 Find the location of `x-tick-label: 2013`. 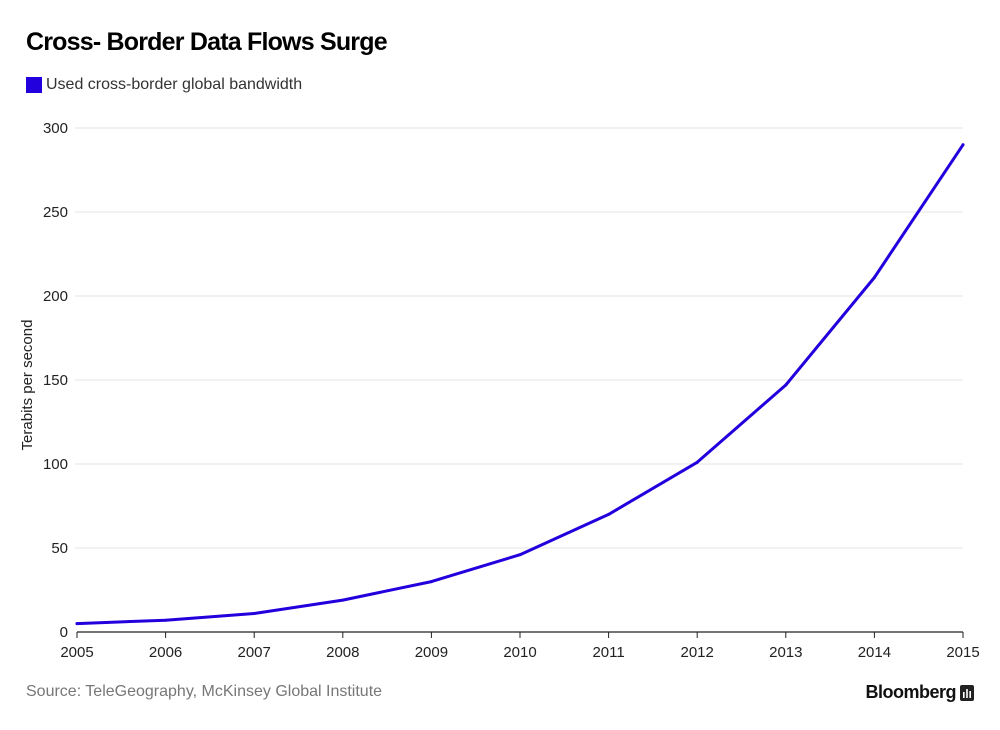

x-tick-label: 2013 is located at coordinates (785, 652).